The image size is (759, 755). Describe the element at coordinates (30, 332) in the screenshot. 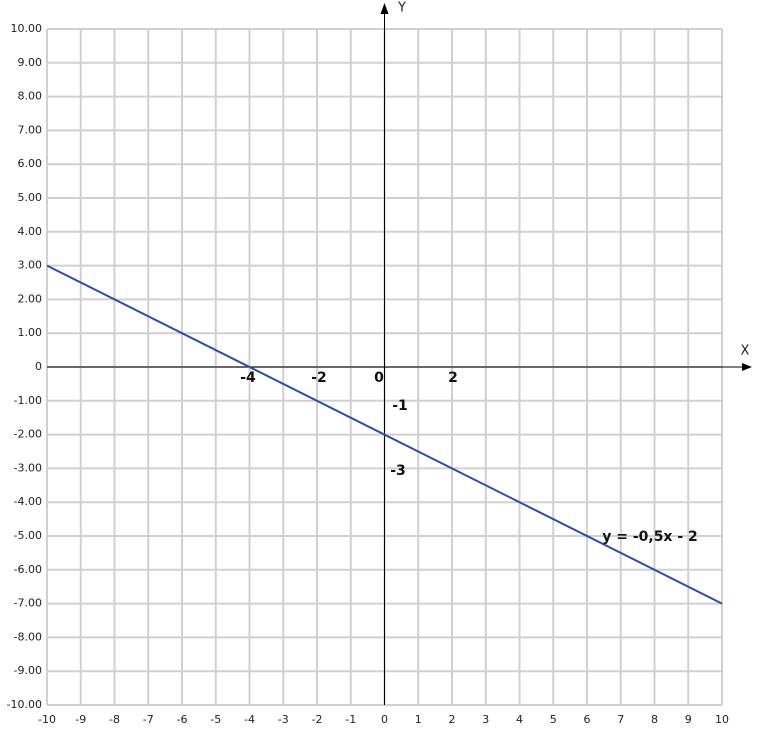

I see `y-tick-label: 1.00` at that location.